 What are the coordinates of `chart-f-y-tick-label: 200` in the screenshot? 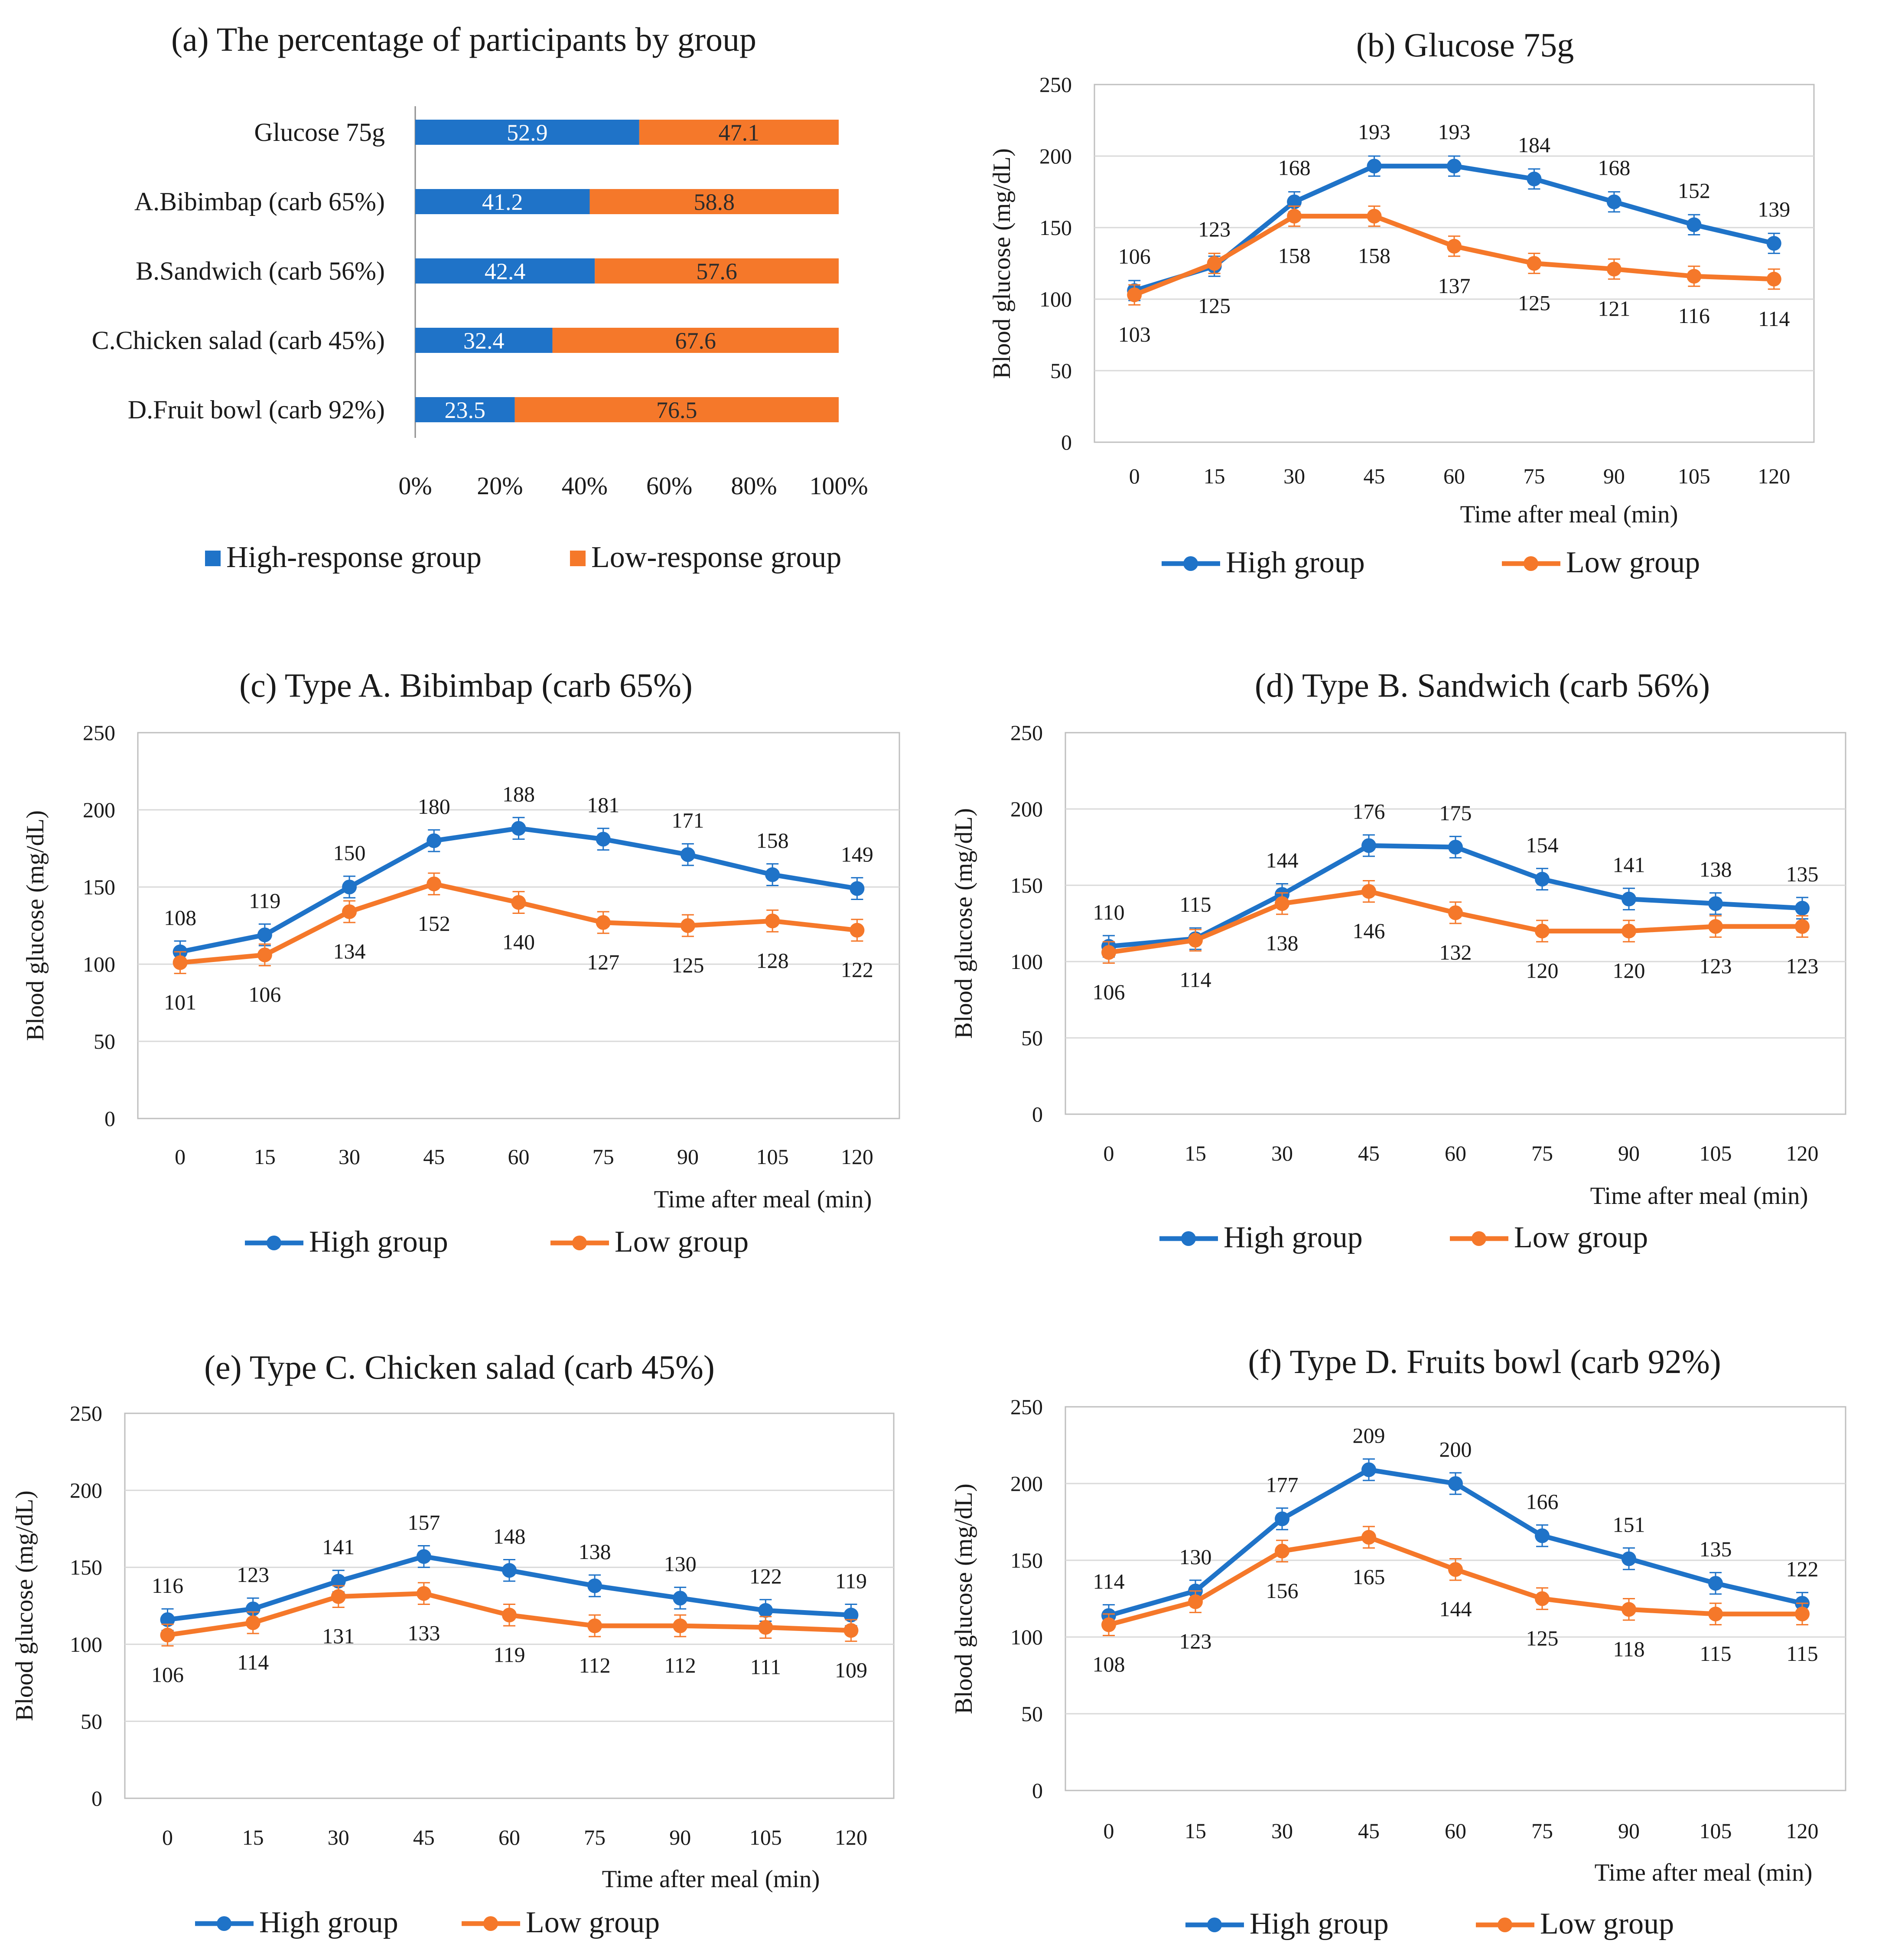 It's located at (1026, 1483).